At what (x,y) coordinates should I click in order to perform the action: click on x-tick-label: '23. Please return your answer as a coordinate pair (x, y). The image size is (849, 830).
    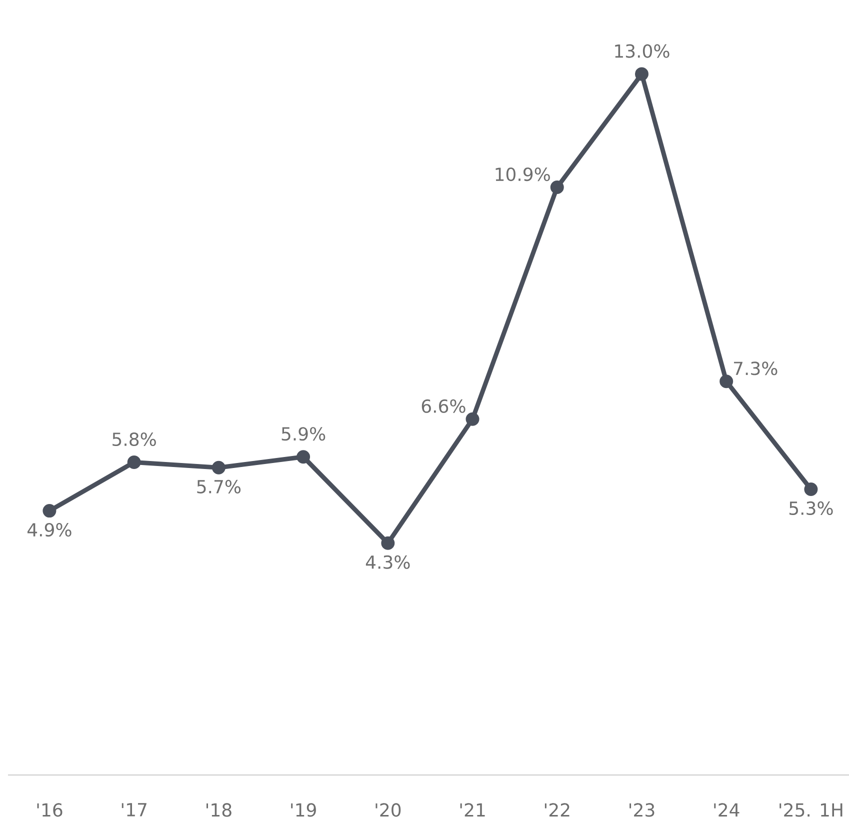
    Looking at the image, I should click on (642, 810).